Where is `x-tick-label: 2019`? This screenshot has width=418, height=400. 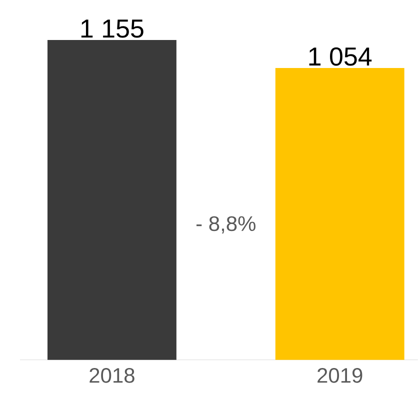
x-tick-label: 2019 is located at coordinates (340, 375).